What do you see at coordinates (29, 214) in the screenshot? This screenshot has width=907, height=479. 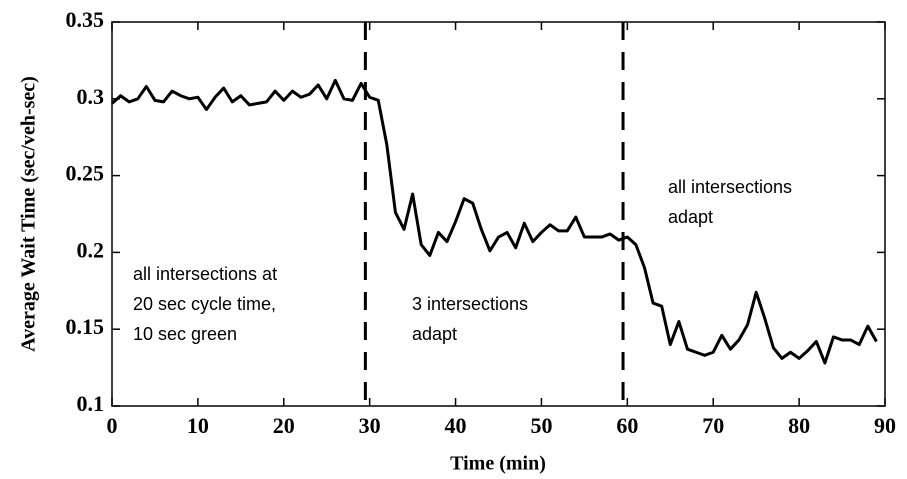 I see `y-axis-label: Average Wait Time (sec/veh-sec)` at bounding box center [29, 214].